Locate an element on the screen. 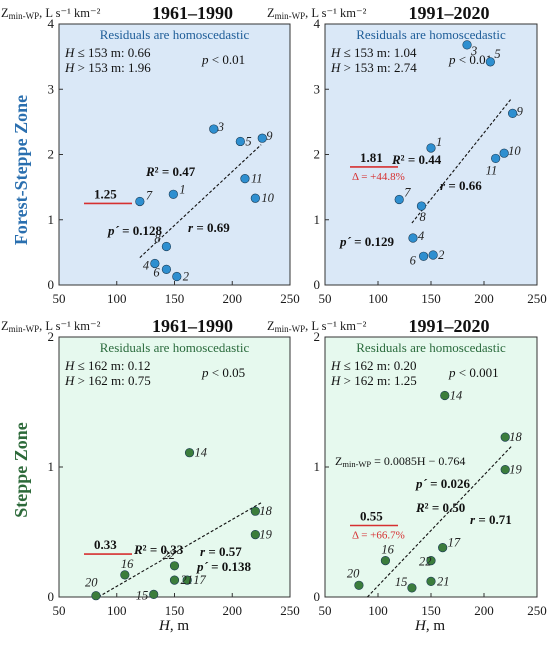 The width and height of the screenshot is (550, 658). split-stat-line: H > 162 m: 1.25 is located at coordinates (373, 380).